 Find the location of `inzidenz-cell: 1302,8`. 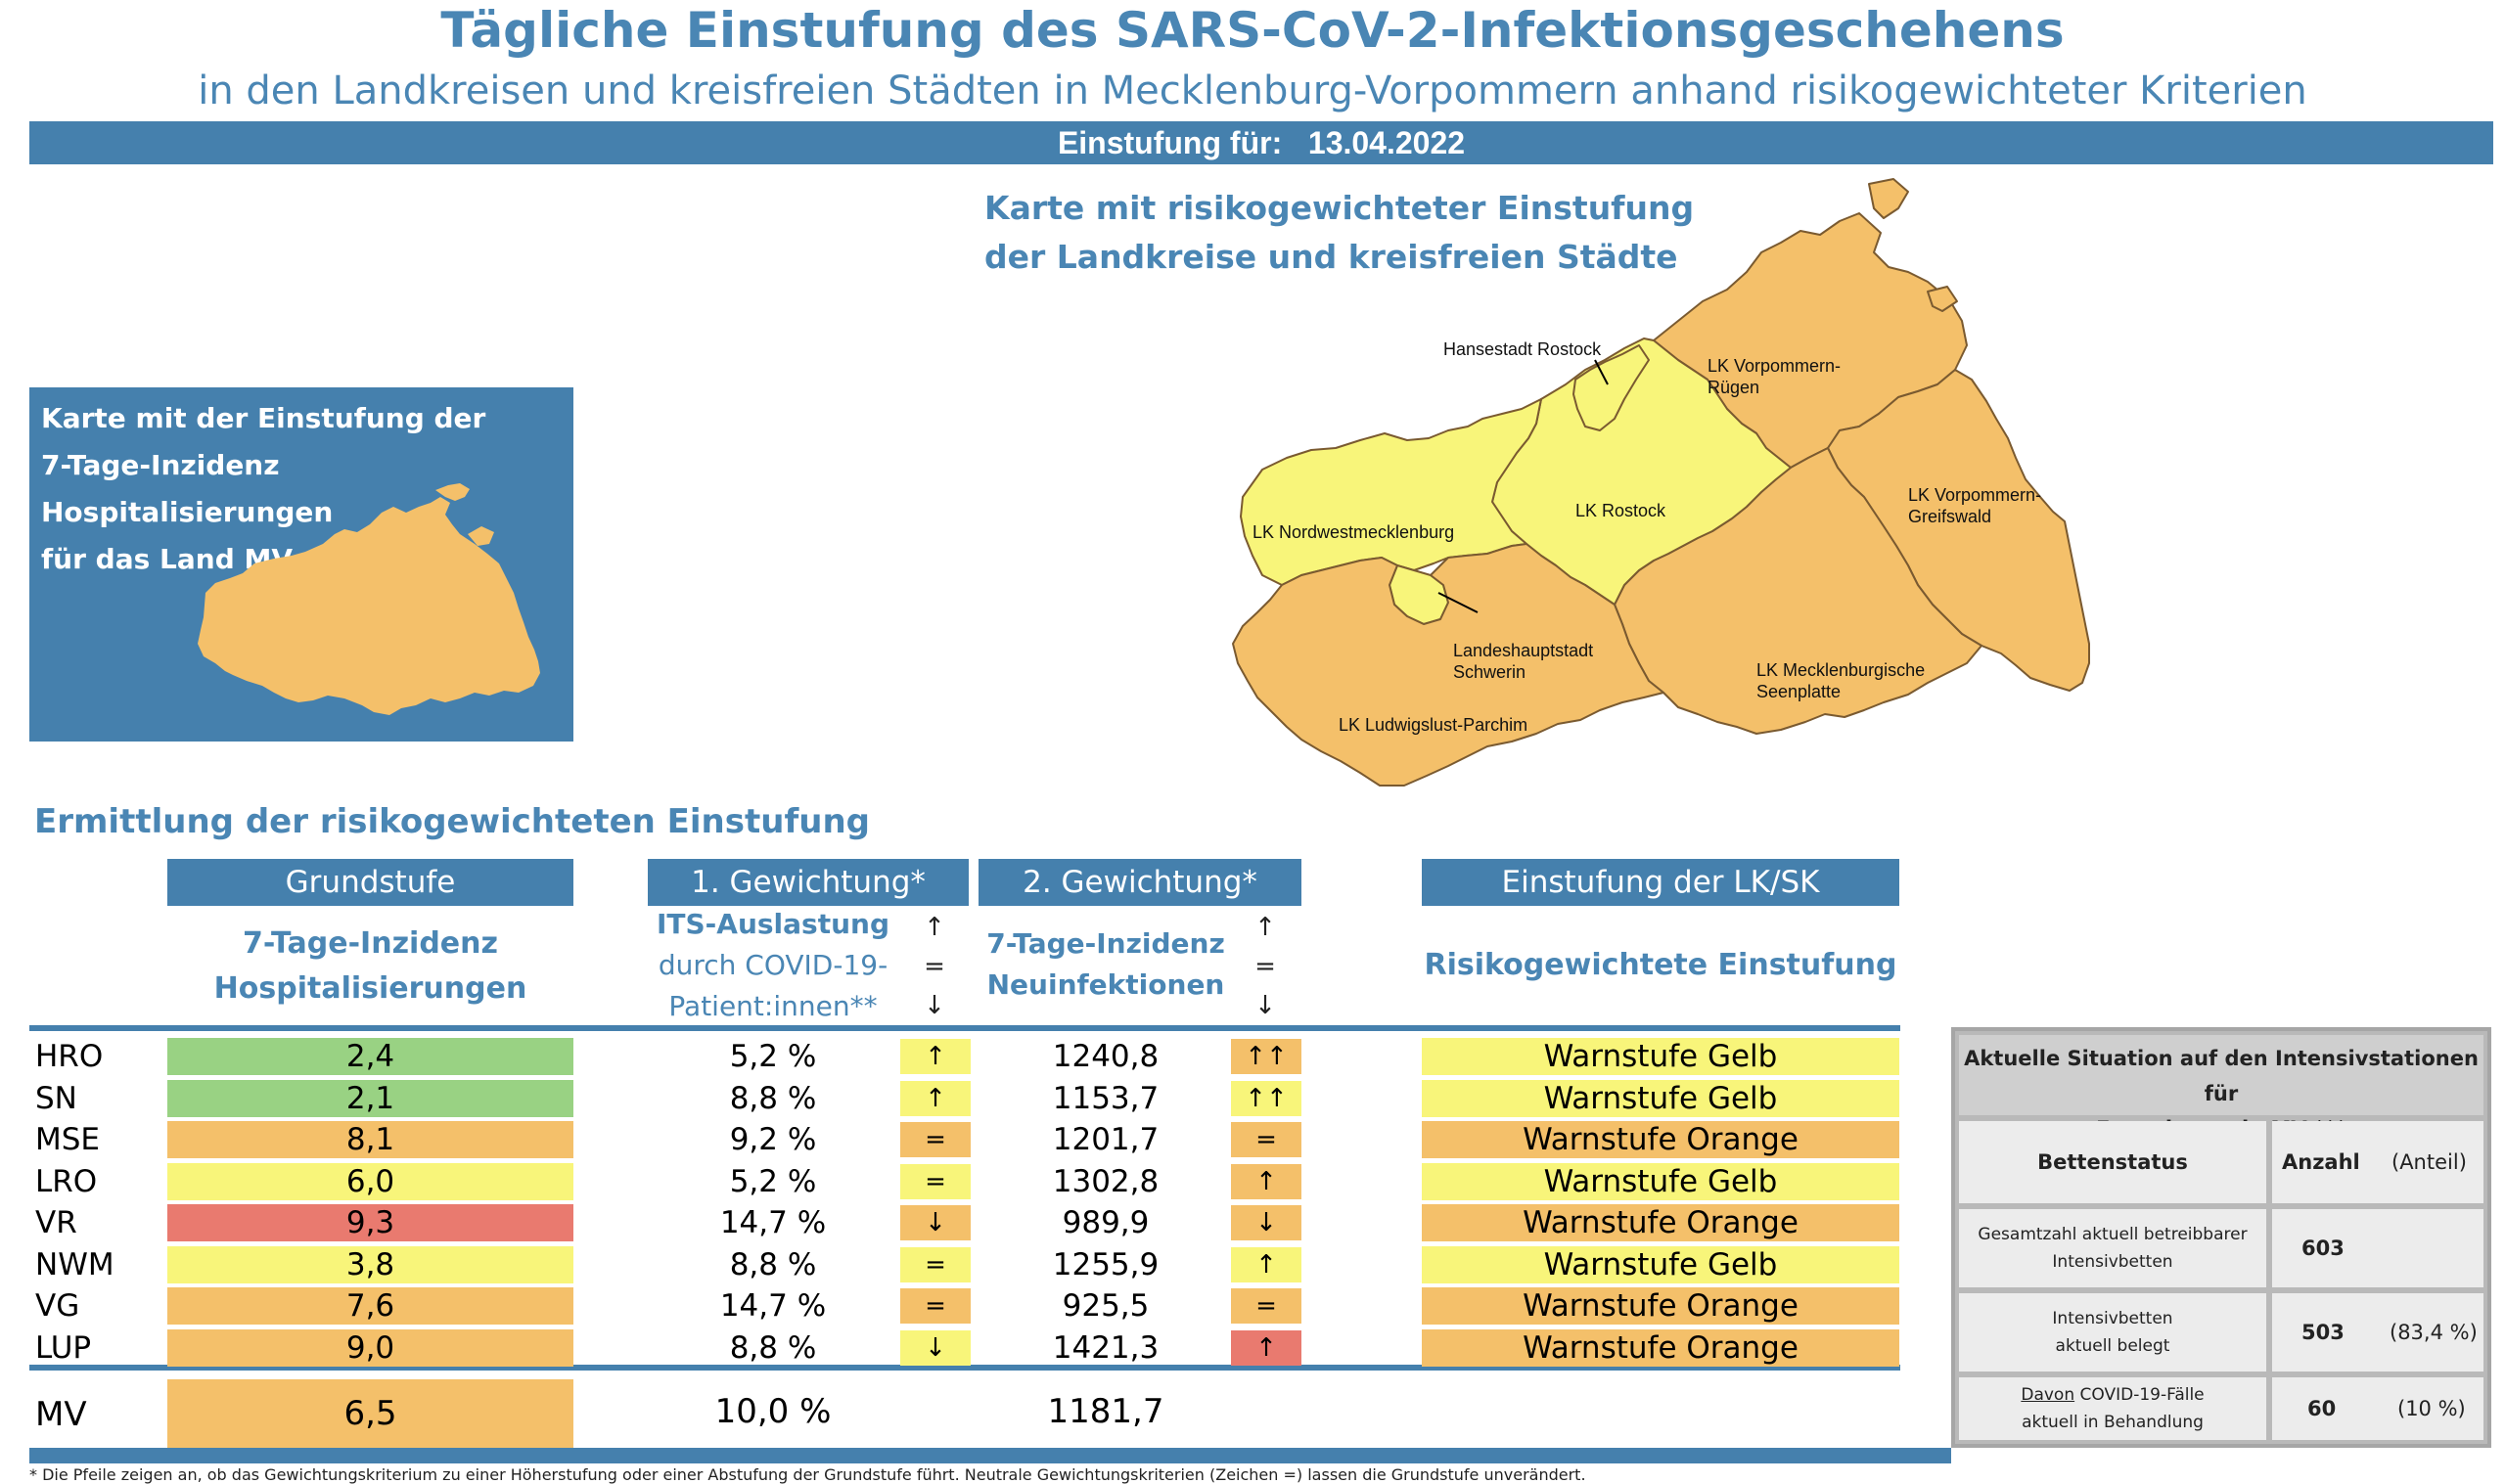

inzidenz-cell: 1302,8 is located at coordinates (1106, 1181).